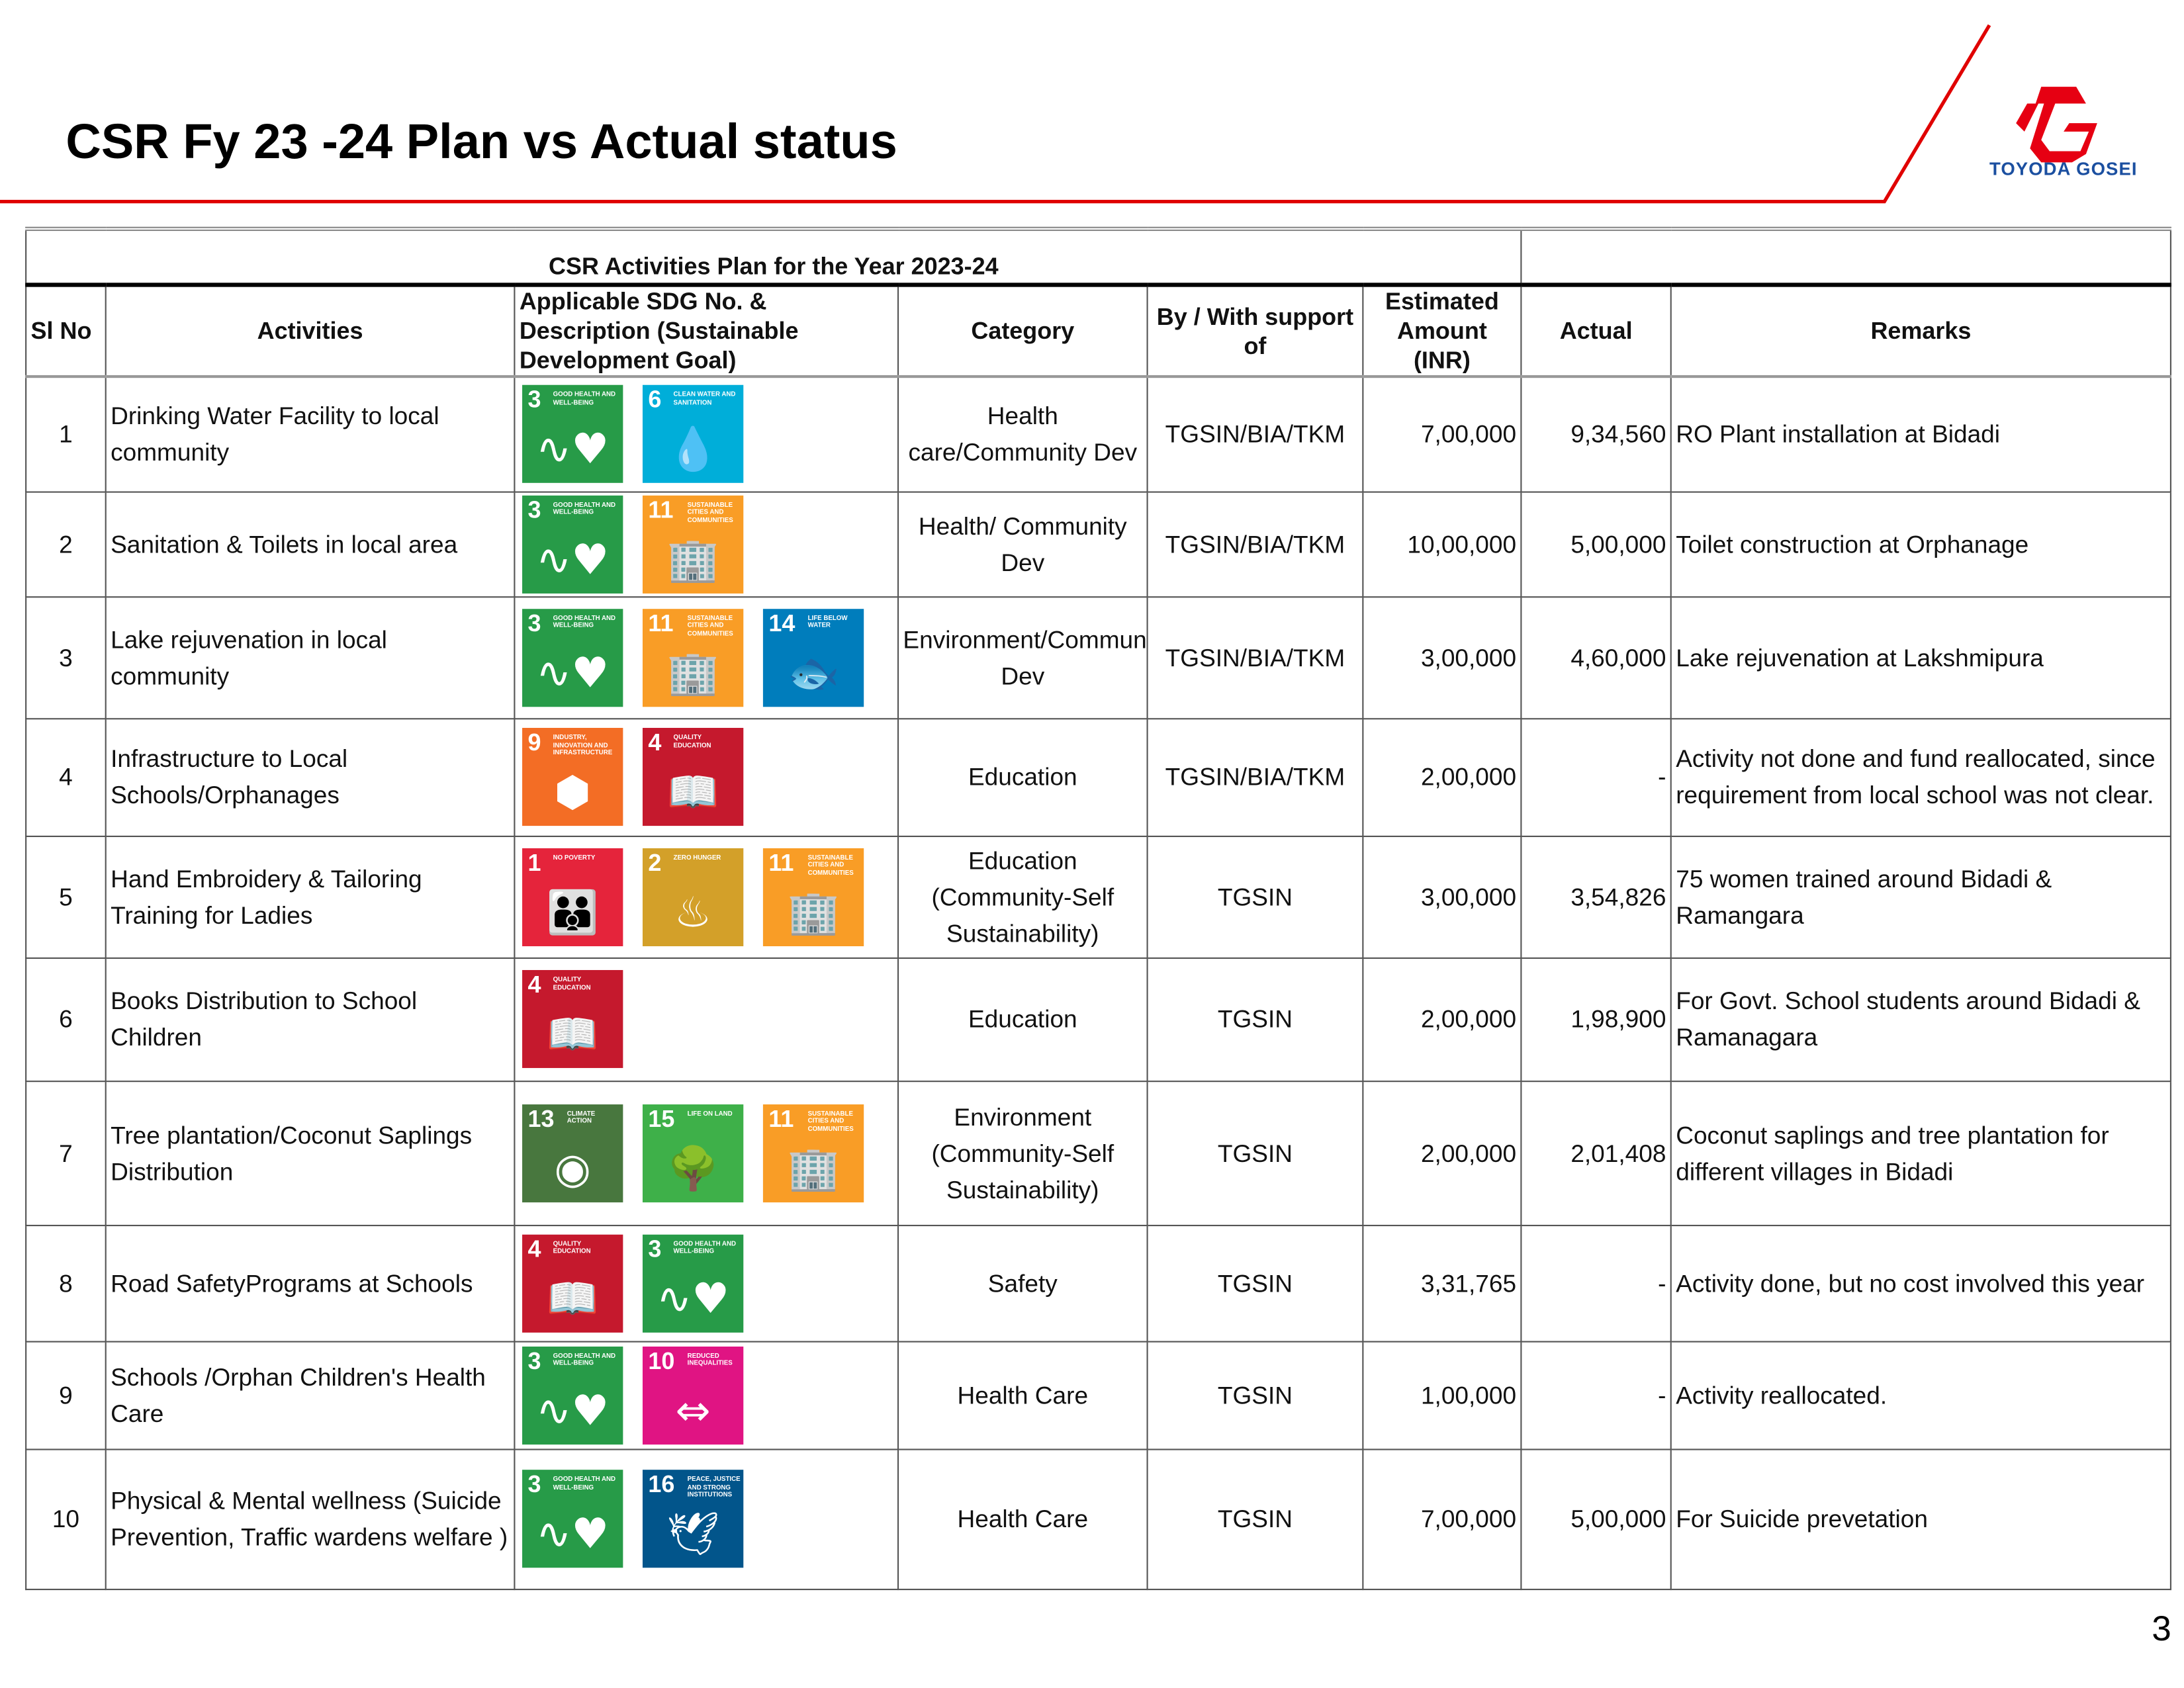 This screenshot has height=1688, width=2184. What do you see at coordinates (1022, 330) in the screenshot?
I see `col-header-category: Category` at bounding box center [1022, 330].